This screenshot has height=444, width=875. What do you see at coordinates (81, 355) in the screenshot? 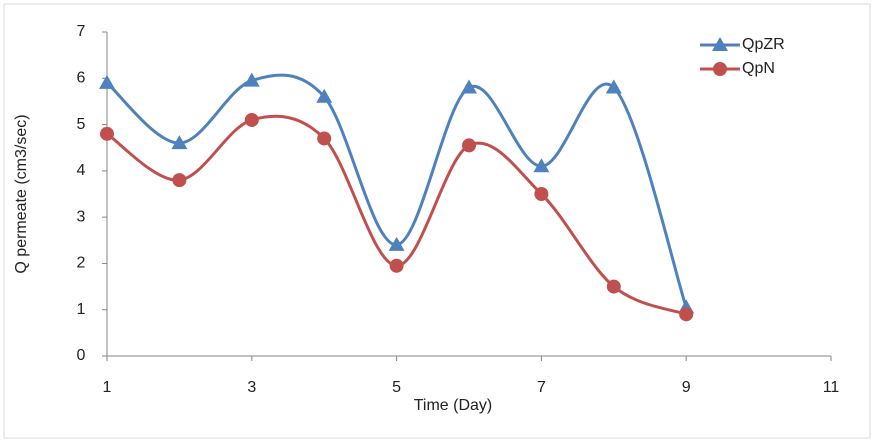
I see `y-tick-label: 0` at bounding box center [81, 355].